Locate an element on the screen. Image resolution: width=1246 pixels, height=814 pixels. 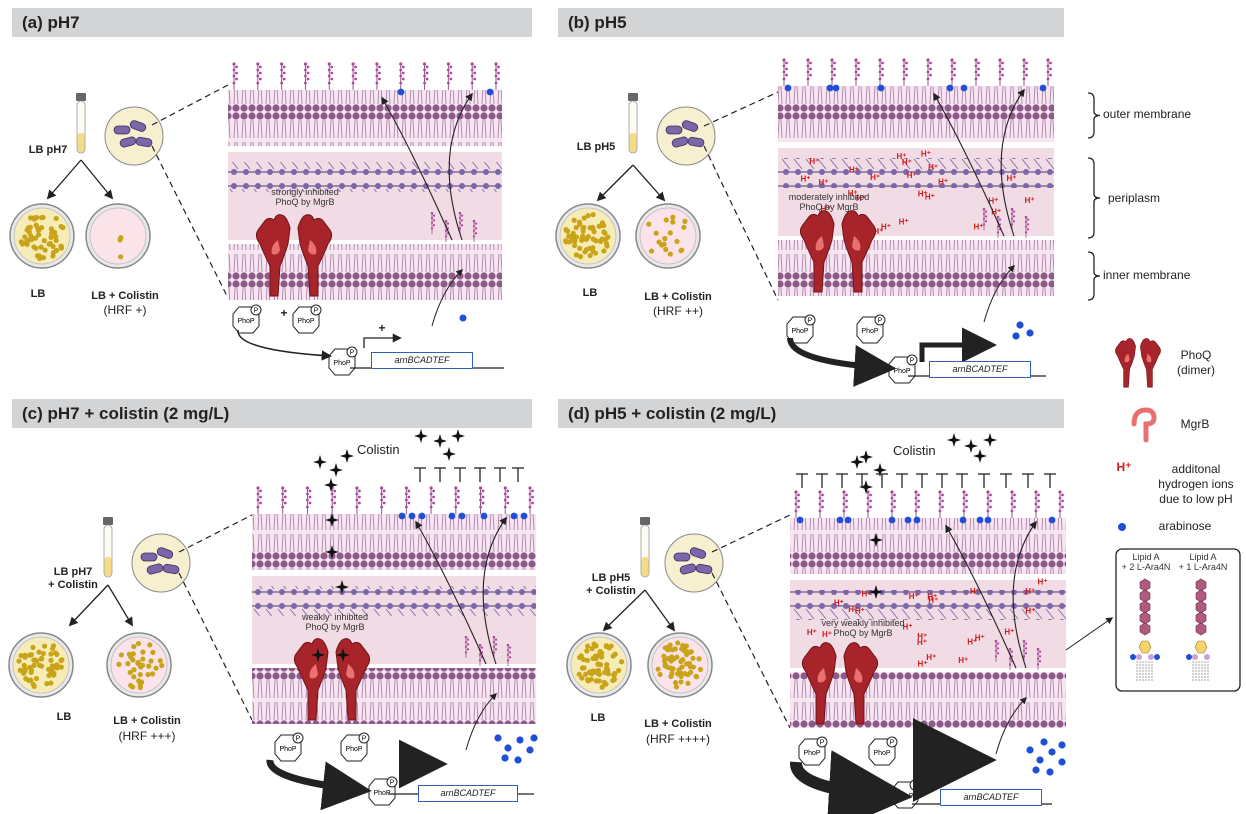
inhibit-label-a: strongly inhibited PhoQ by MgrB is located at coordinates (305, 197).